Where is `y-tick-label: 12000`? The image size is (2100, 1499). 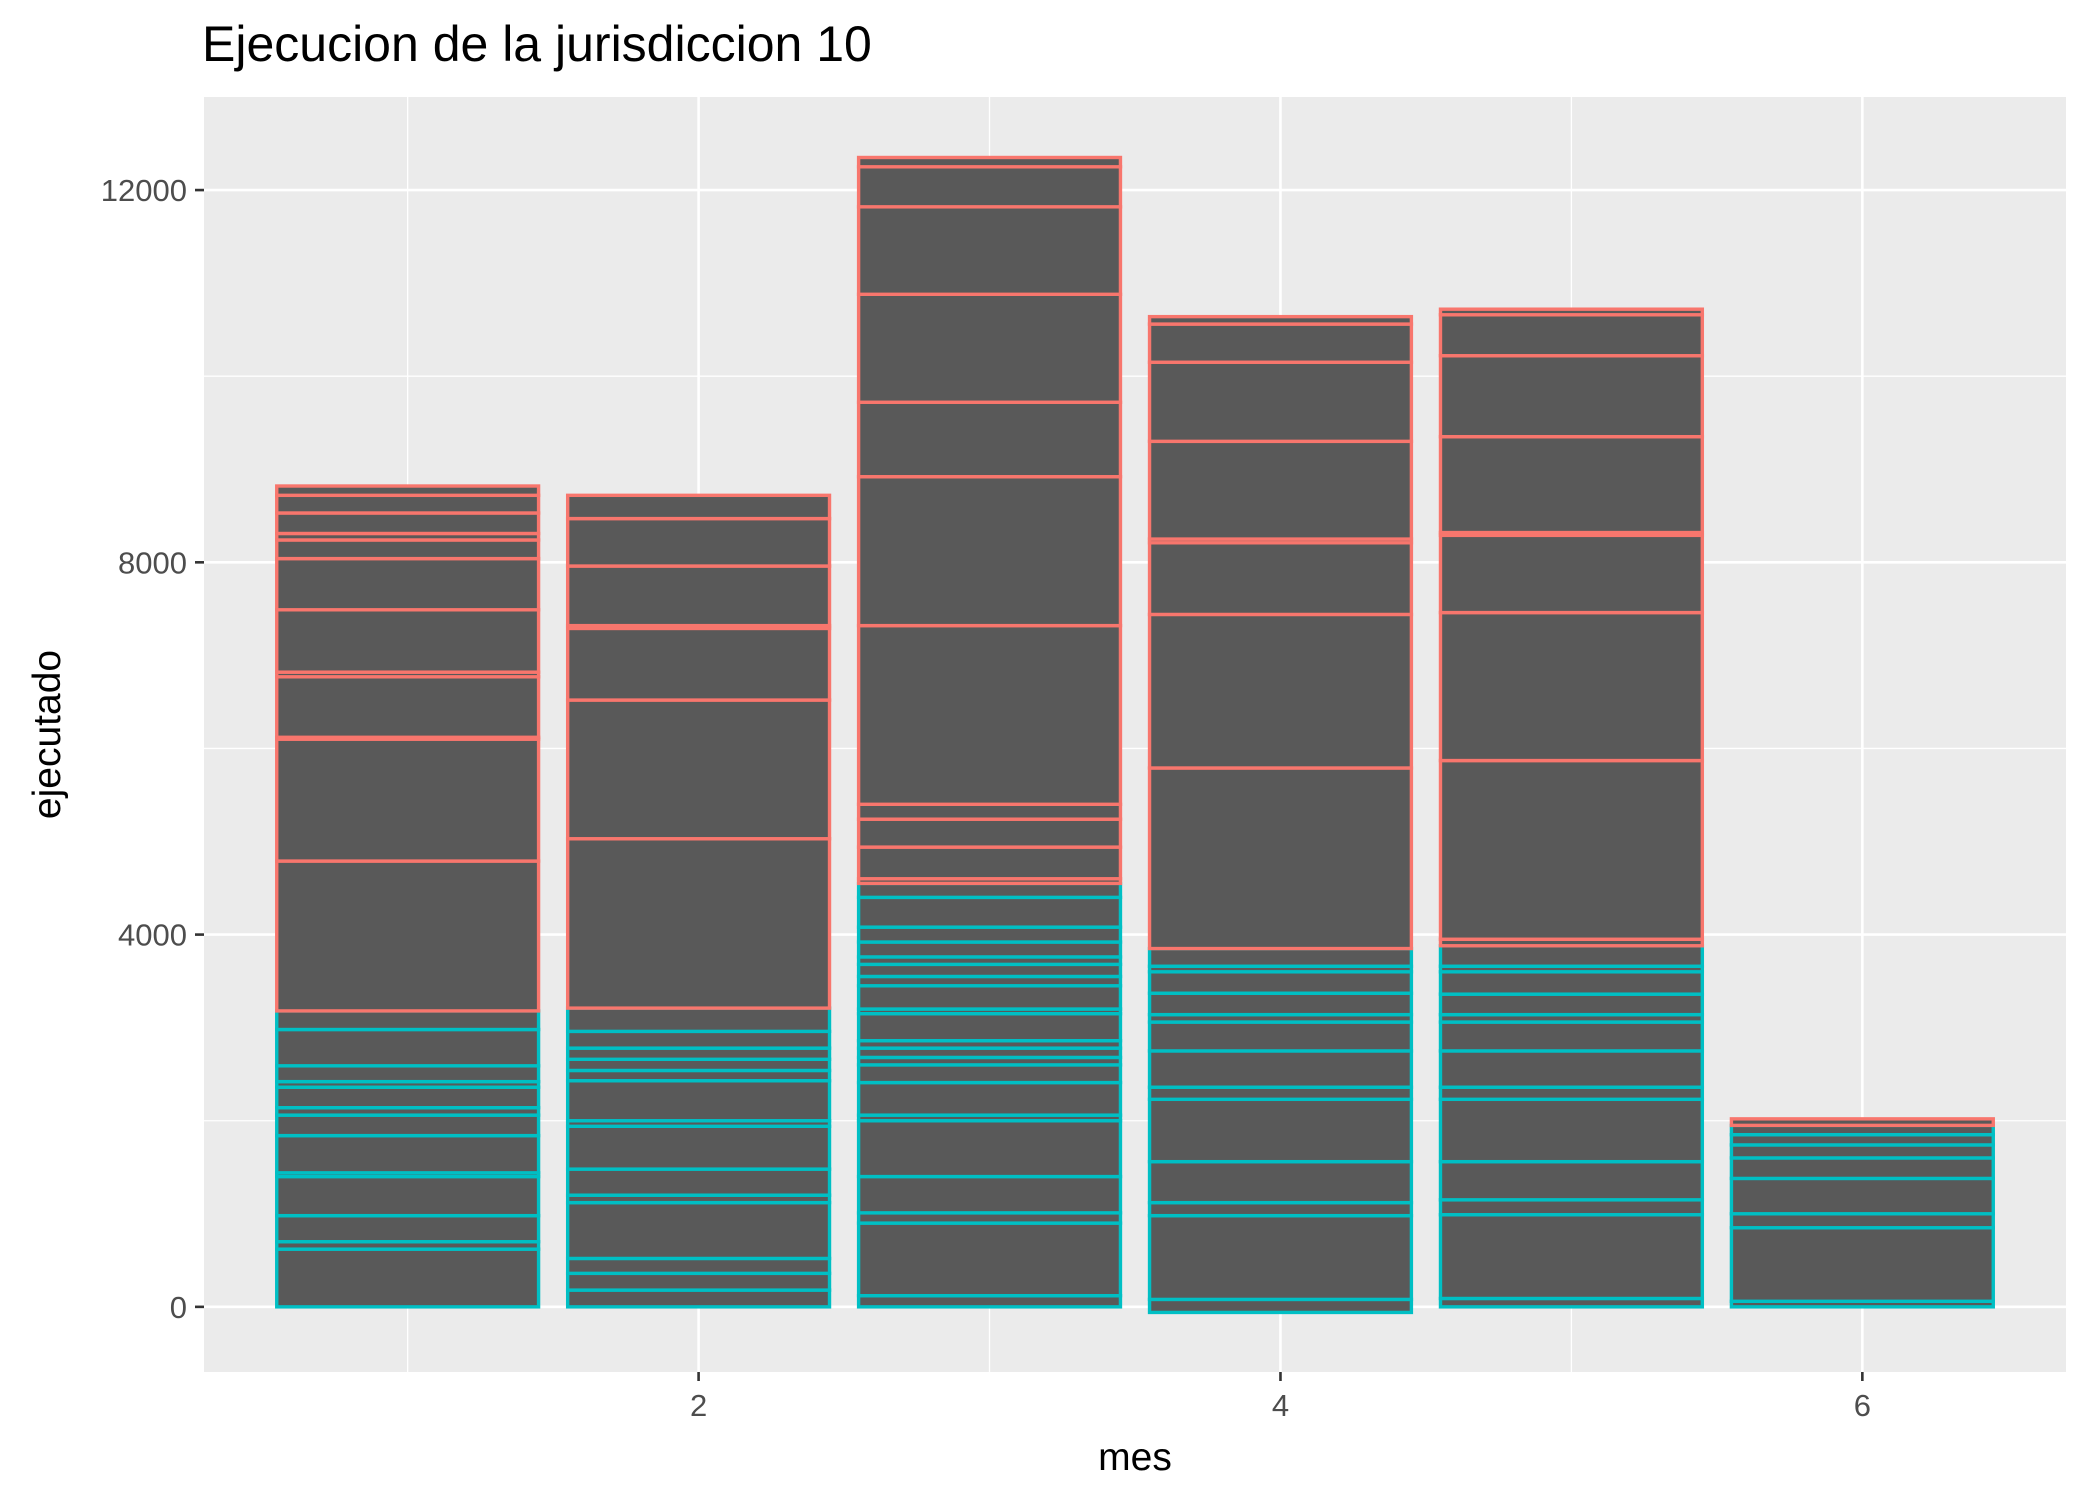
y-tick-label: 12000 is located at coordinates (144, 190).